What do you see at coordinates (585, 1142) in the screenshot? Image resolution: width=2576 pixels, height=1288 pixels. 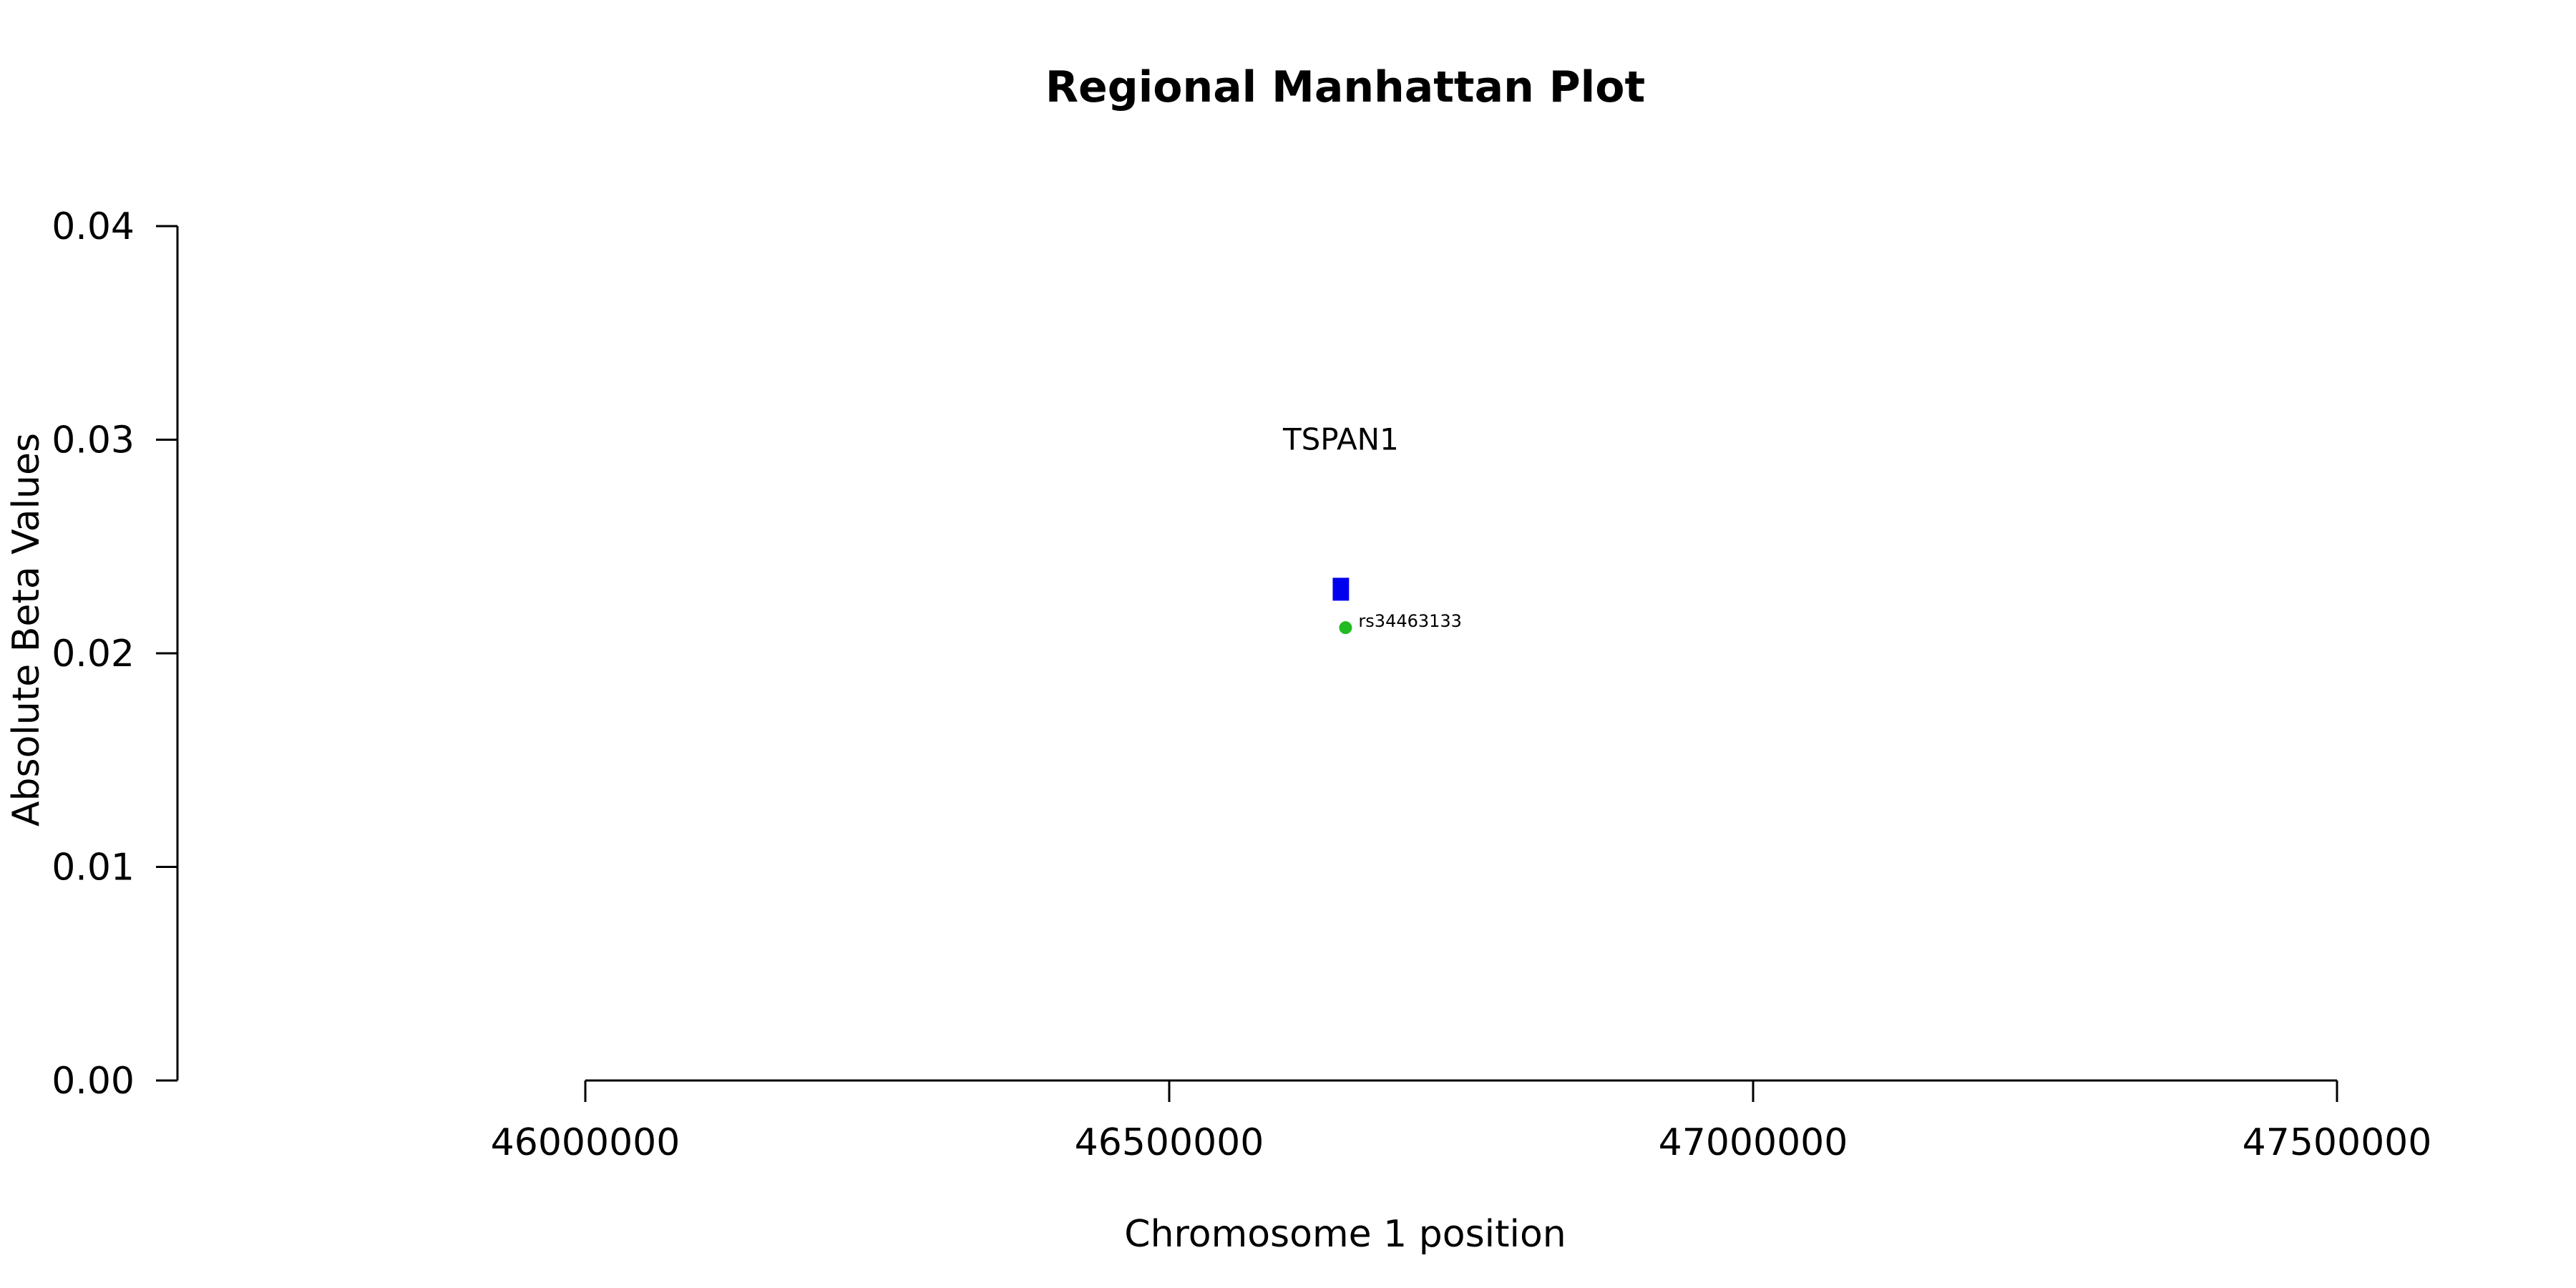 I see `x-tick-label: 46000000` at bounding box center [585, 1142].